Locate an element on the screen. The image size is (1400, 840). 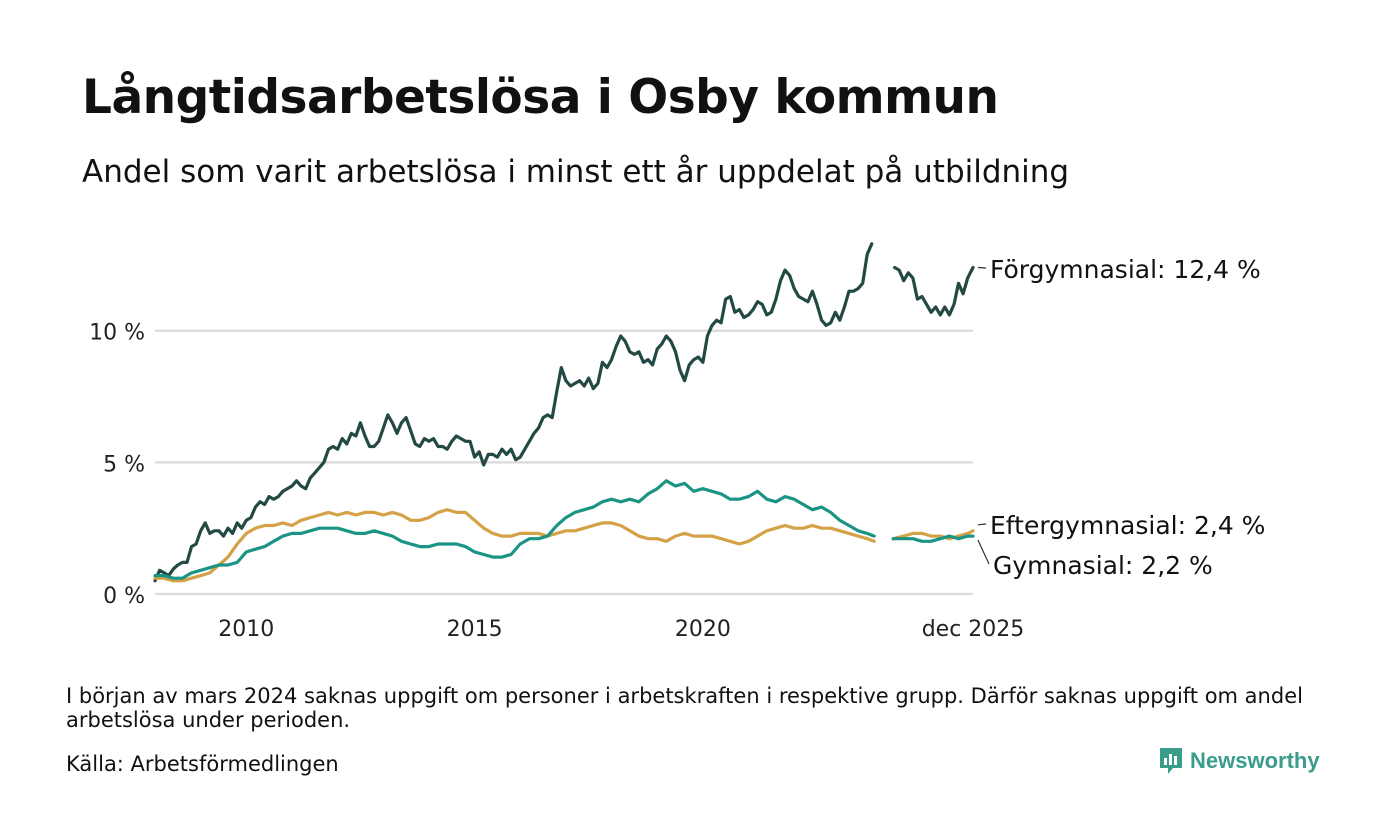
y-axis-ticks: 0 % 5 % 10 % is located at coordinates (117, 465).